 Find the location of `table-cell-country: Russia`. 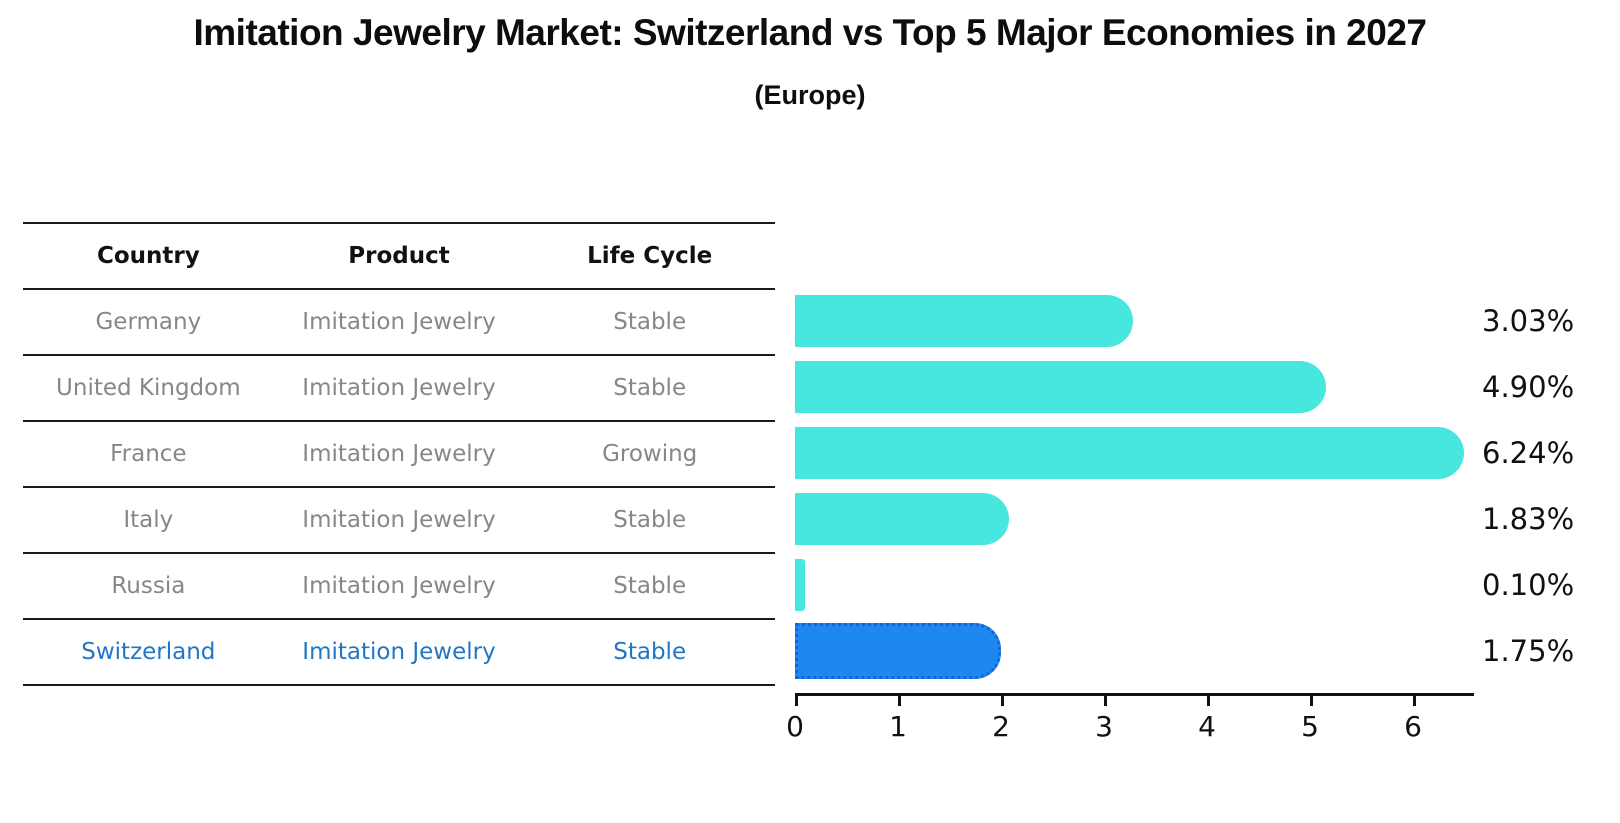

table-cell-country: Russia is located at coordinates (148, 586).